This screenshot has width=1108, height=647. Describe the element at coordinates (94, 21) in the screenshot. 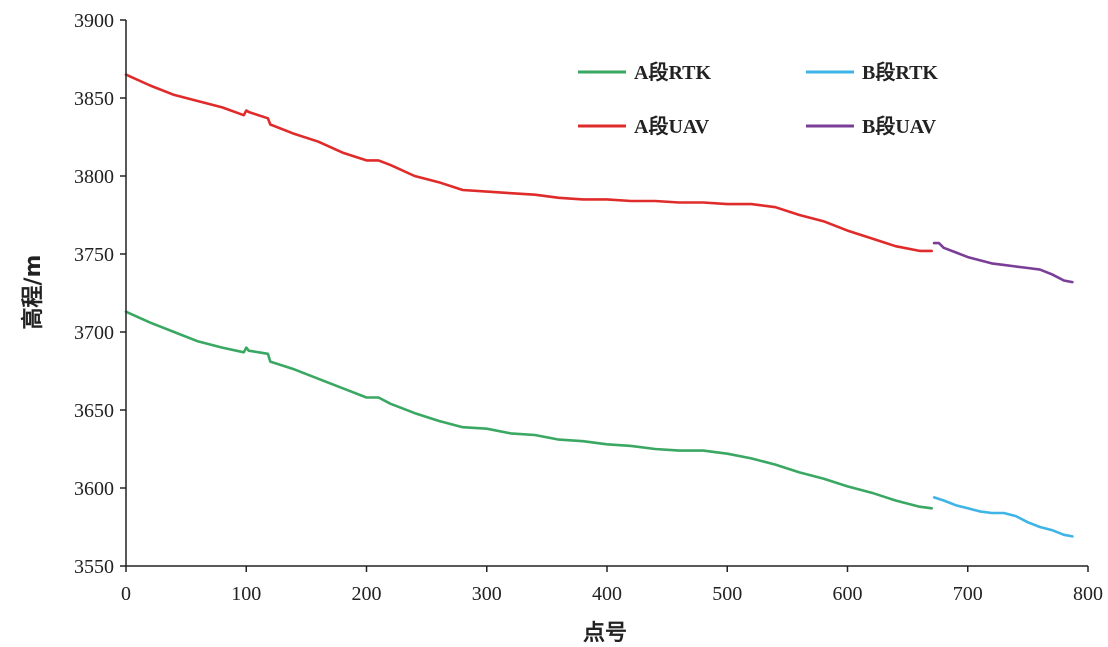

I see `y-tick-label: 3900` at that location.